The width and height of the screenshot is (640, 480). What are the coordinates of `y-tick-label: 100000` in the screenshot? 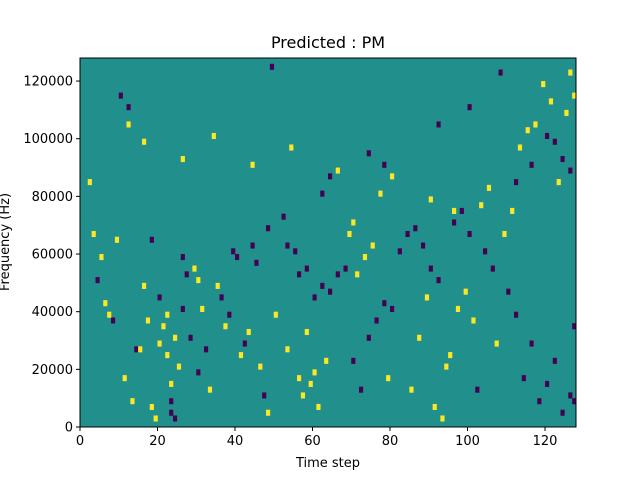 It's located at (48, 139).